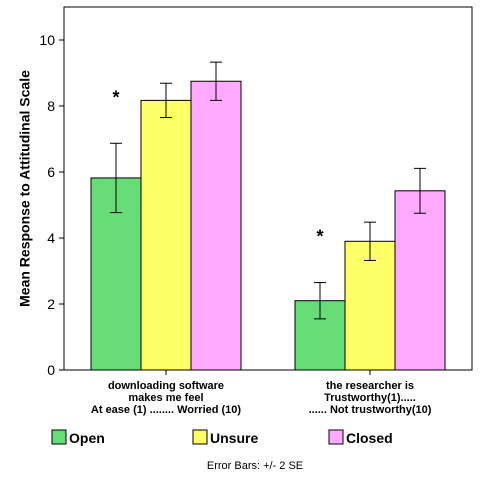 The width and height of the screenshot is (482, 482). I want to click on y-tick-label: 8, so click(51, 106).